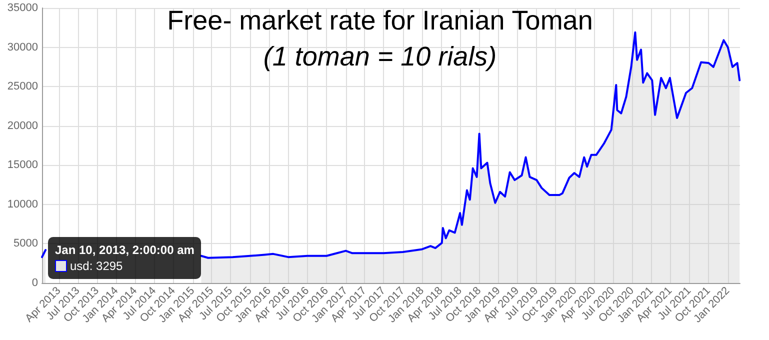 This screenshot has width=769, height=340. Describe the element at coordinates (22, 204) in the screenshot. I see `y-tick-label: 10000` at that location.